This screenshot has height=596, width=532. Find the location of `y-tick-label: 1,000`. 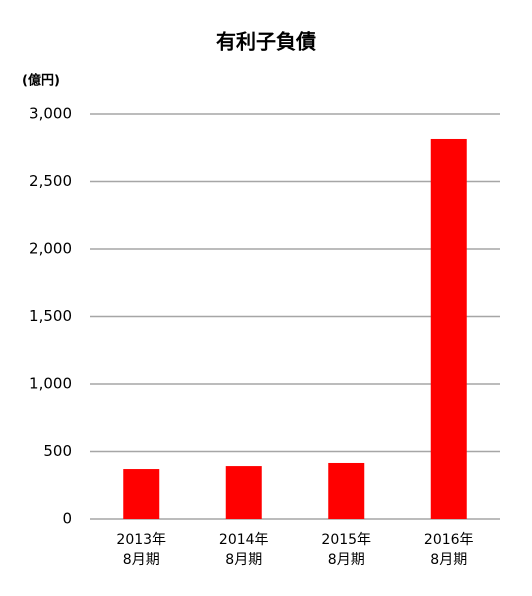

y-tick-label: 1,000 is located at coordinates (50, 384).